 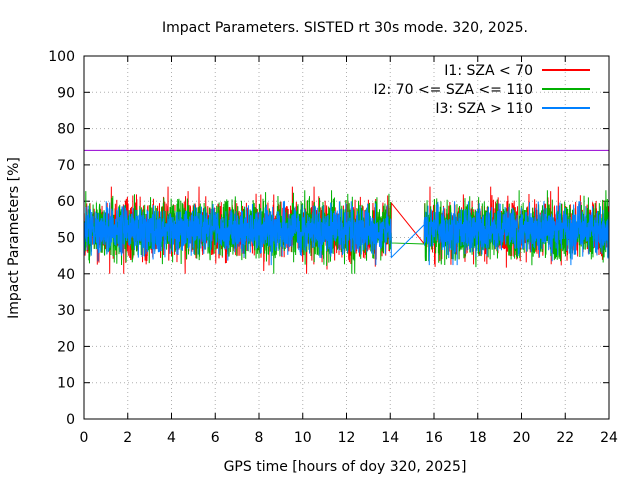 What do you see at coordinates (215, 438) in the screenshot?
I see `x-tick-label: 6` at bounding box center [215, 438].